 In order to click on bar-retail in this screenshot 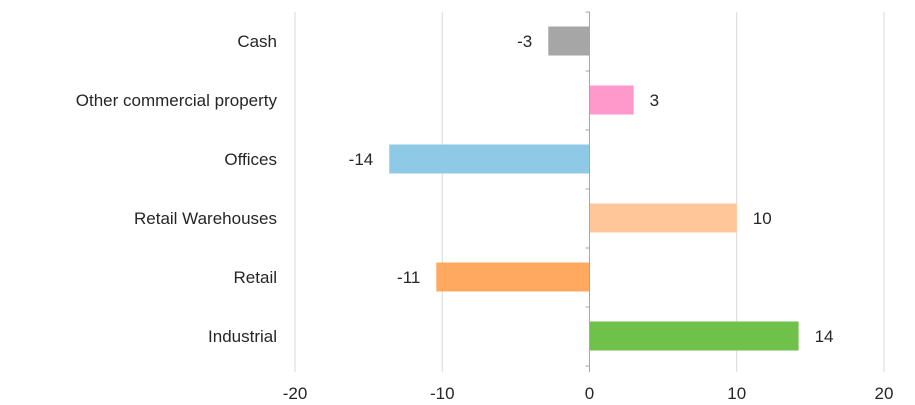, I will do `click(513, 277)`.